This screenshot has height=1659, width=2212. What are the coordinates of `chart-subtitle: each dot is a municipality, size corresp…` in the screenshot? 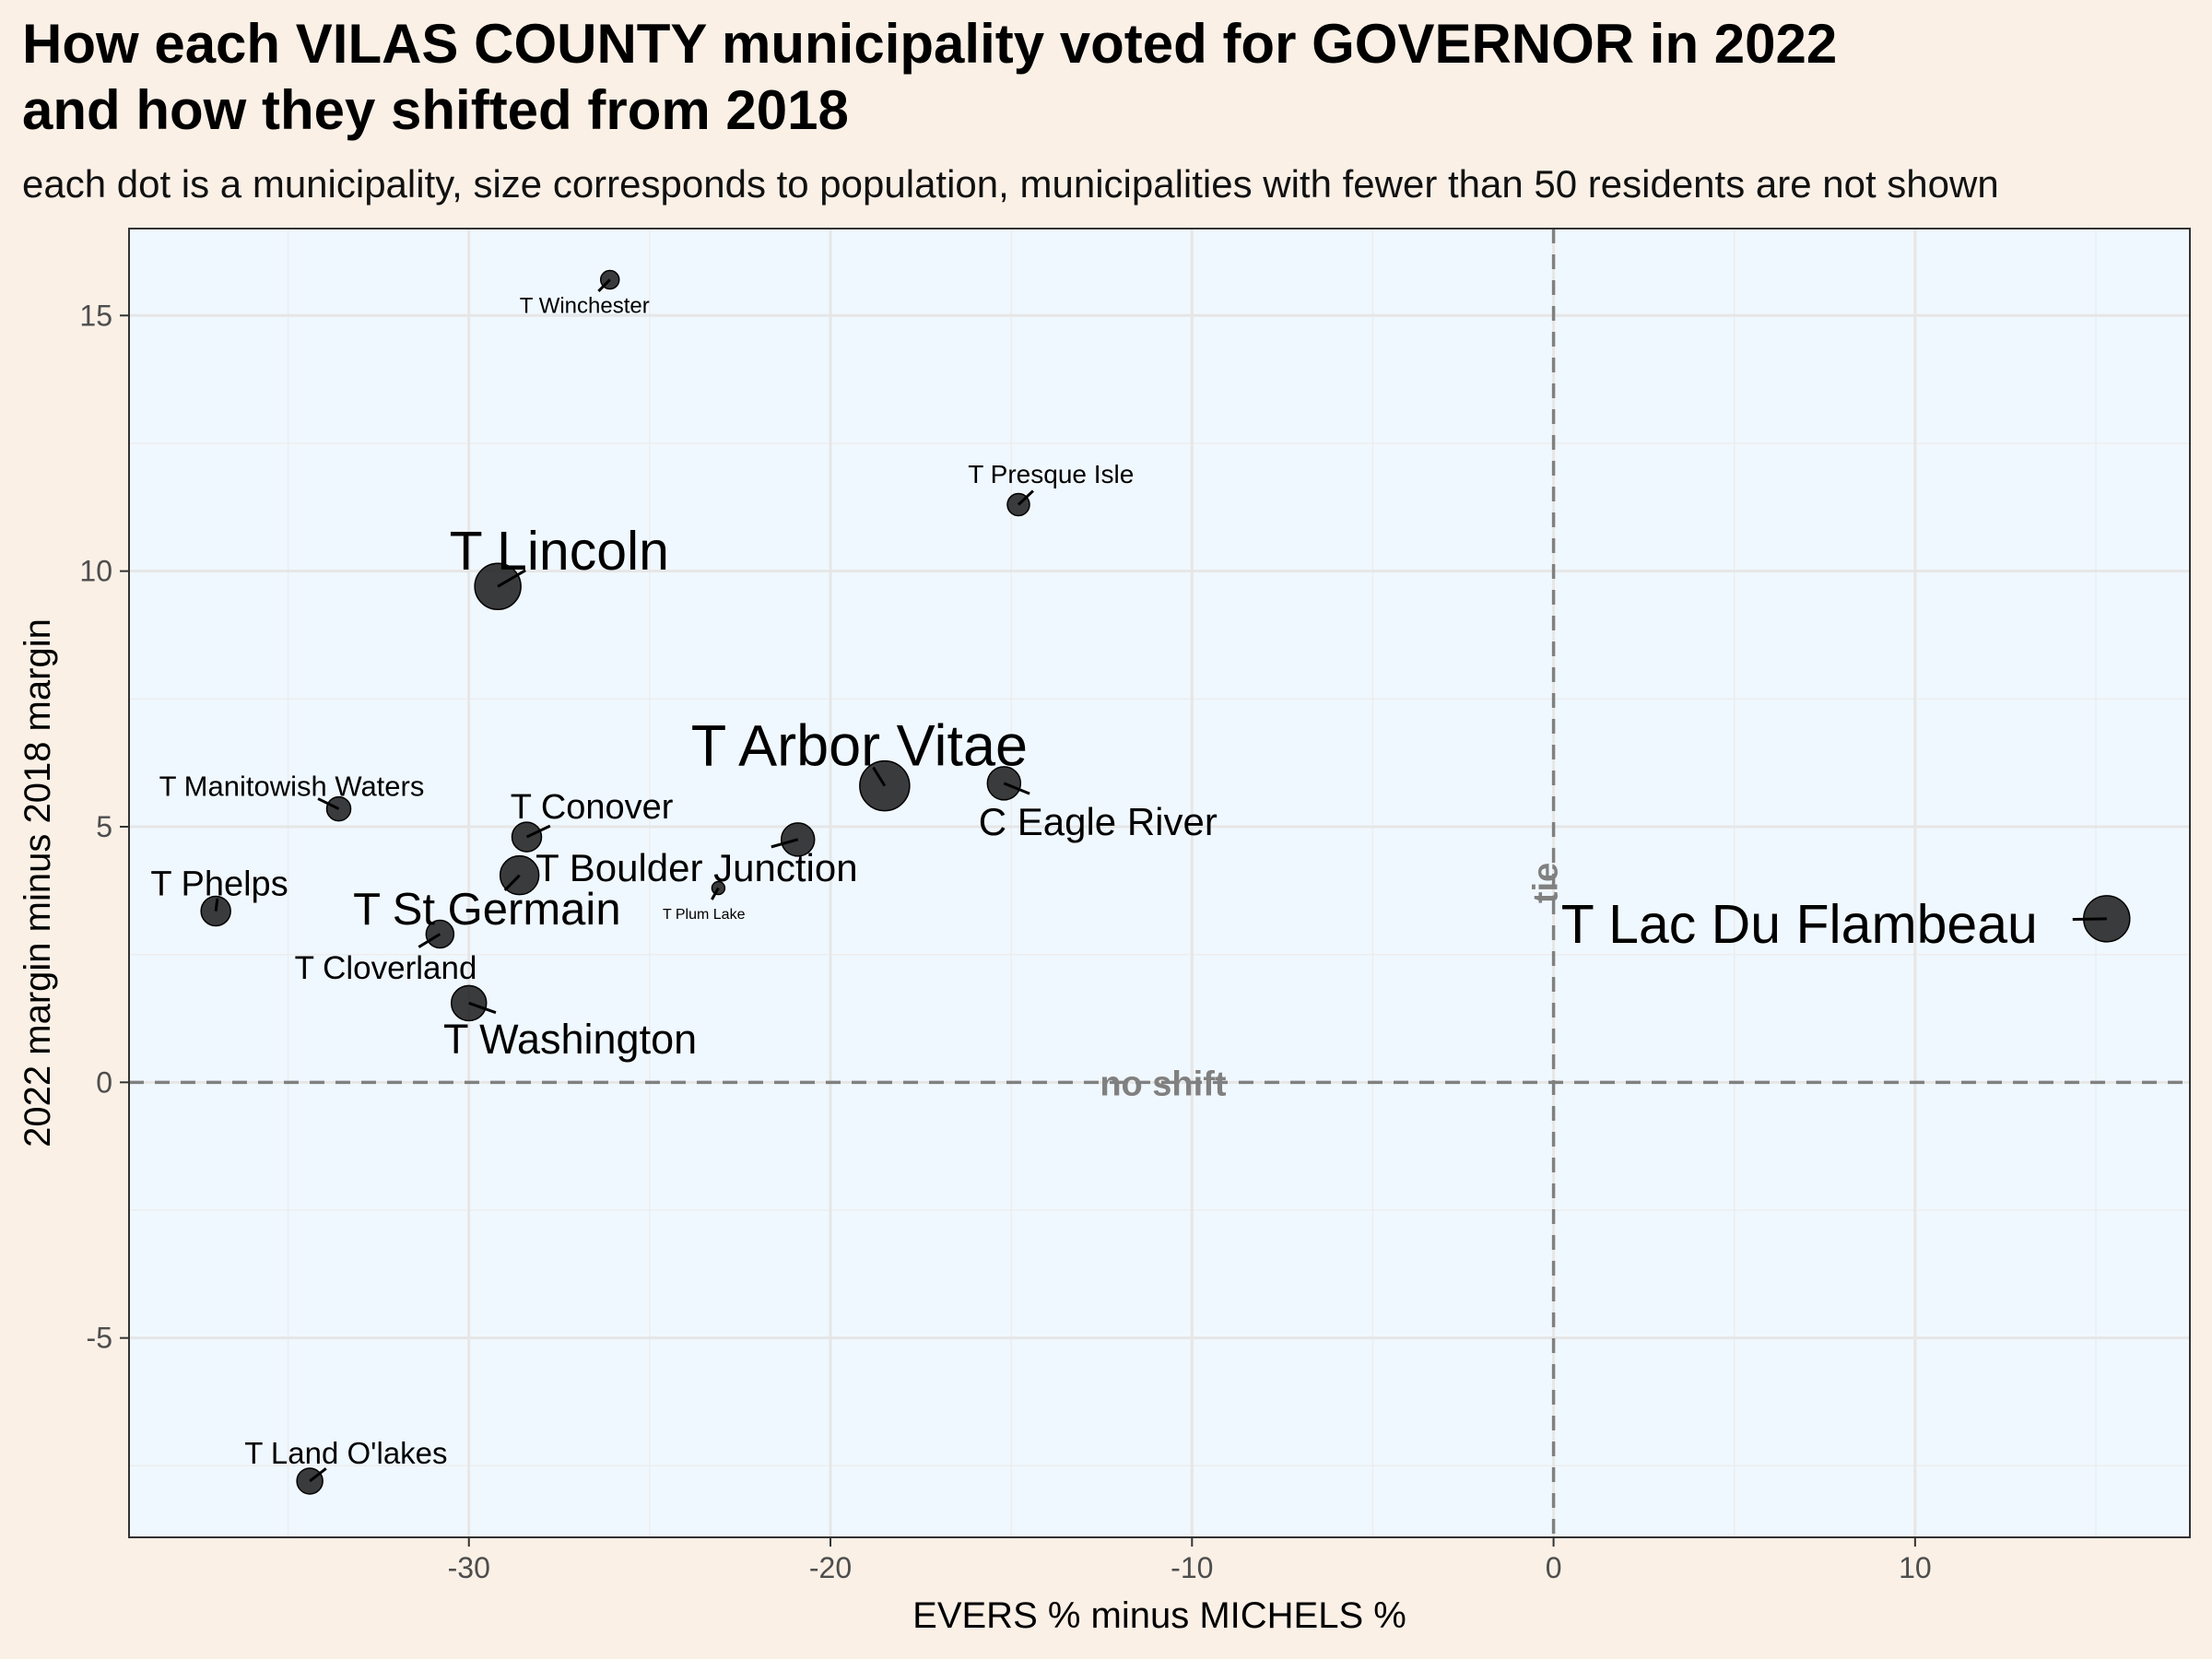 It's located at (1010, 184).